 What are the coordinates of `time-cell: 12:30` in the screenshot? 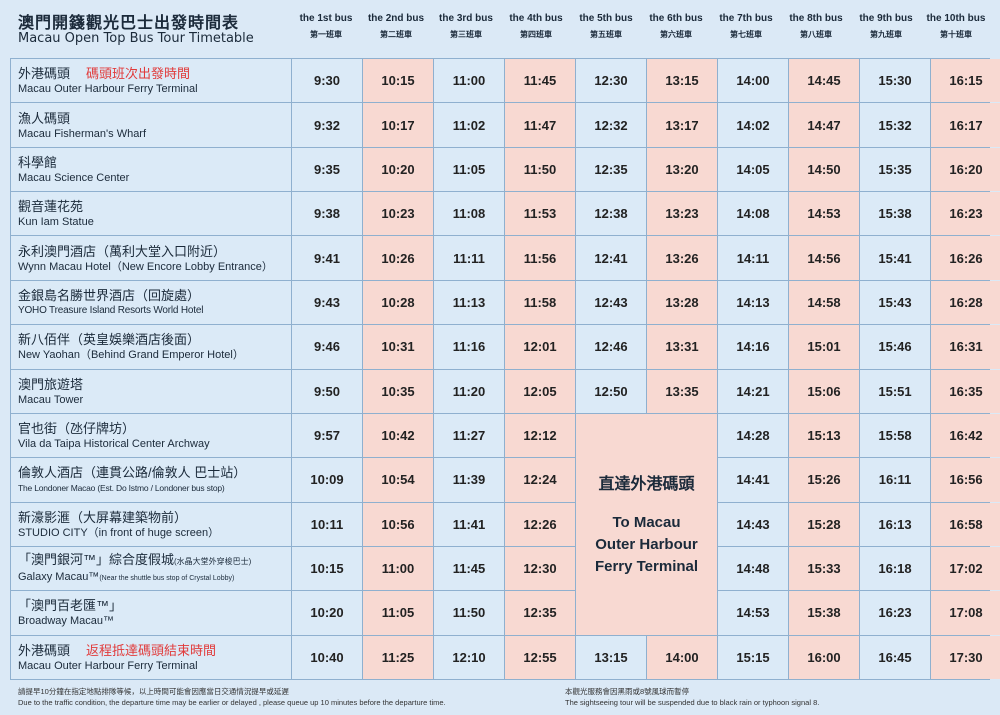 It's located at (540, 568).